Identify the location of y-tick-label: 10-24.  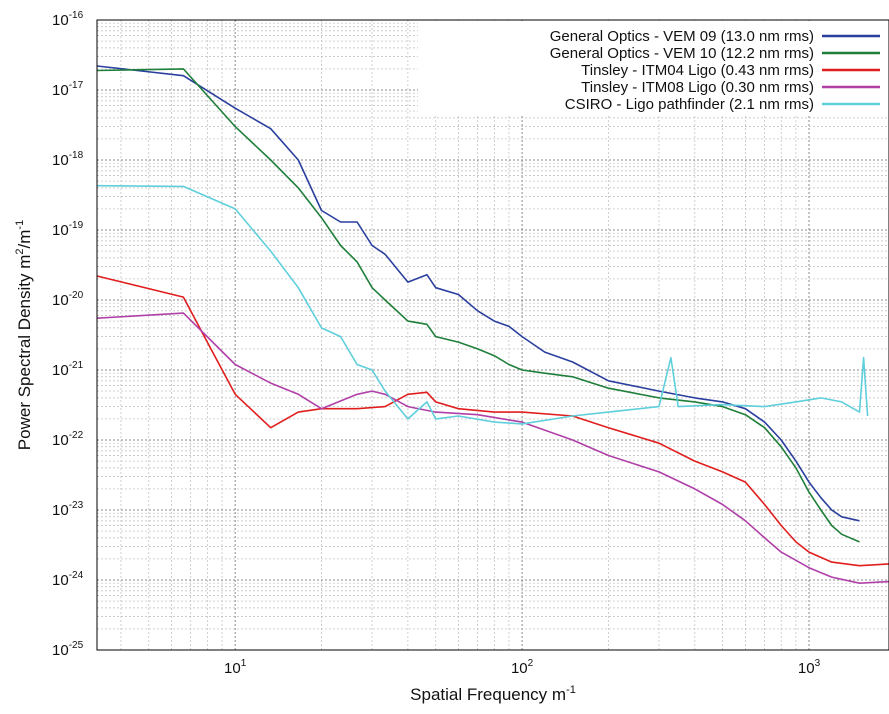
(68, 579).